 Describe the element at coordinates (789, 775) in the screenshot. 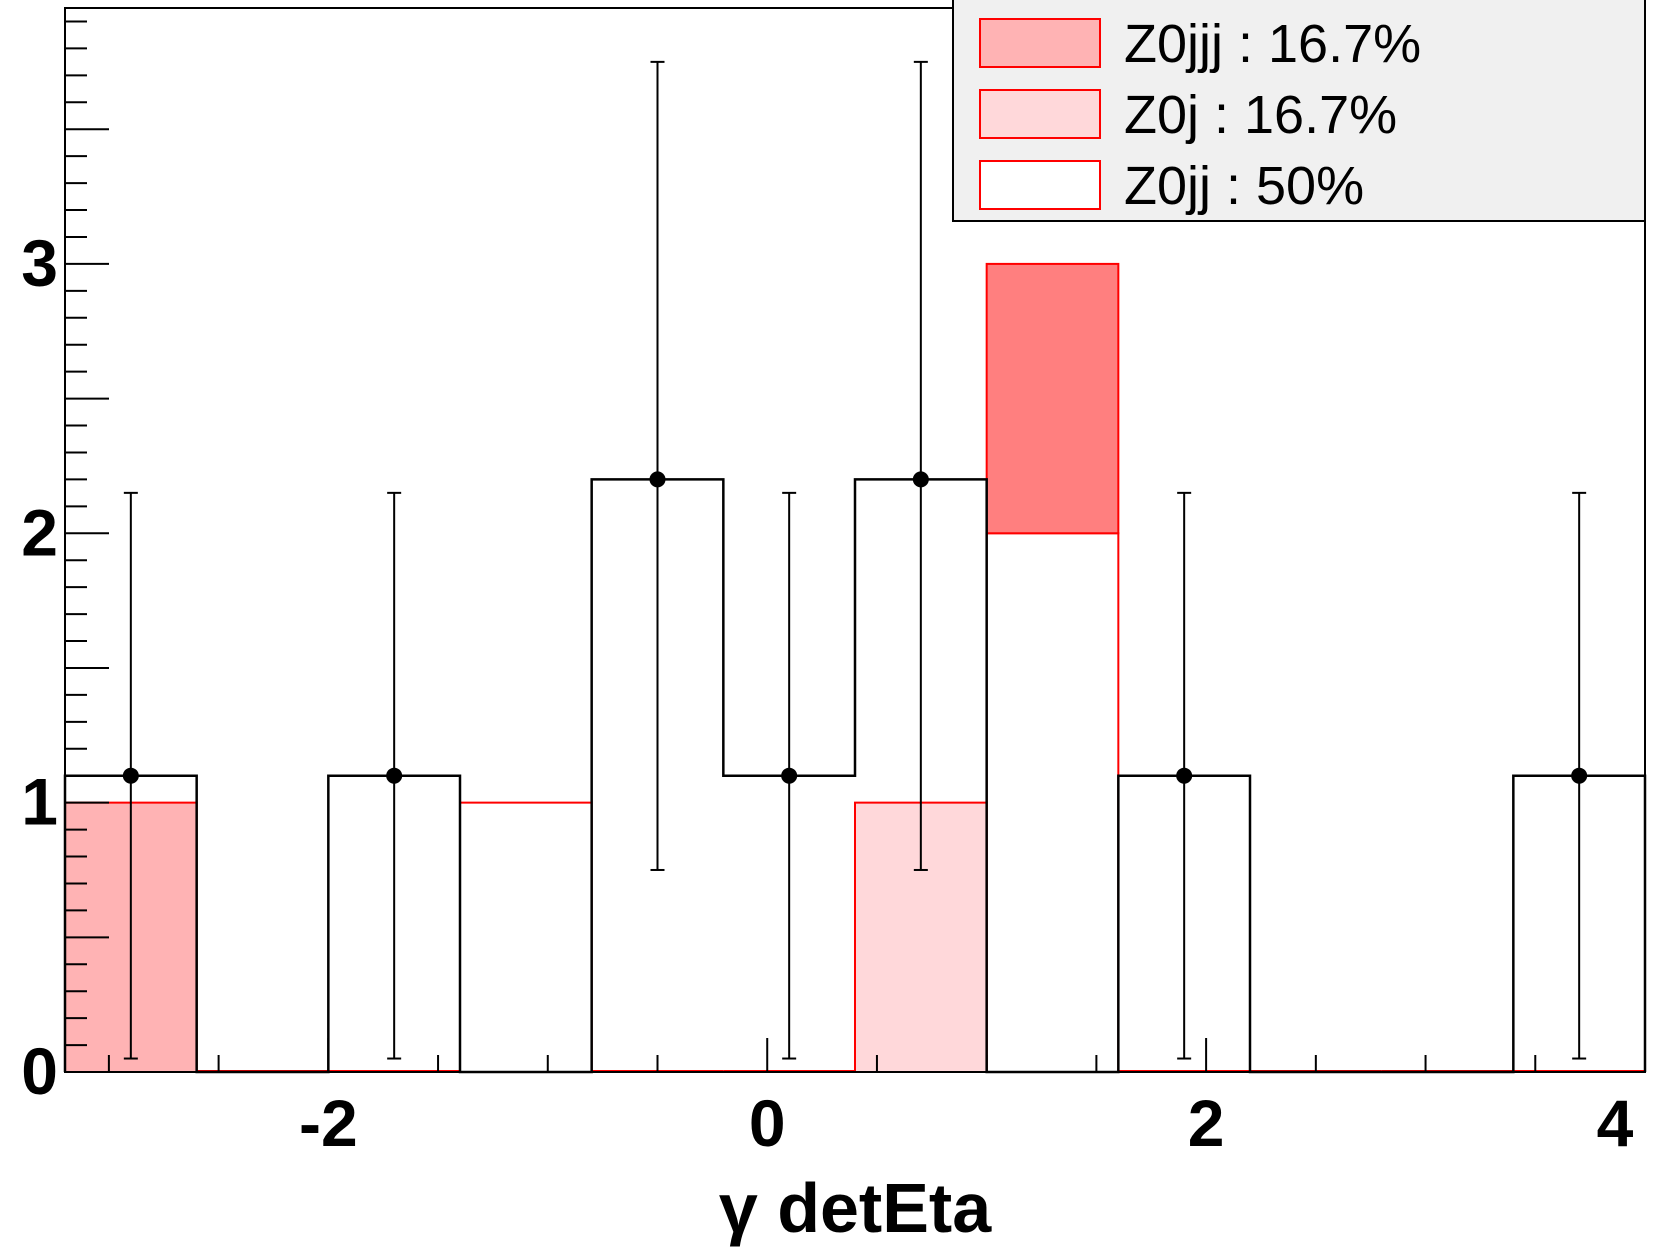

I see `data-point-b5` at that location.